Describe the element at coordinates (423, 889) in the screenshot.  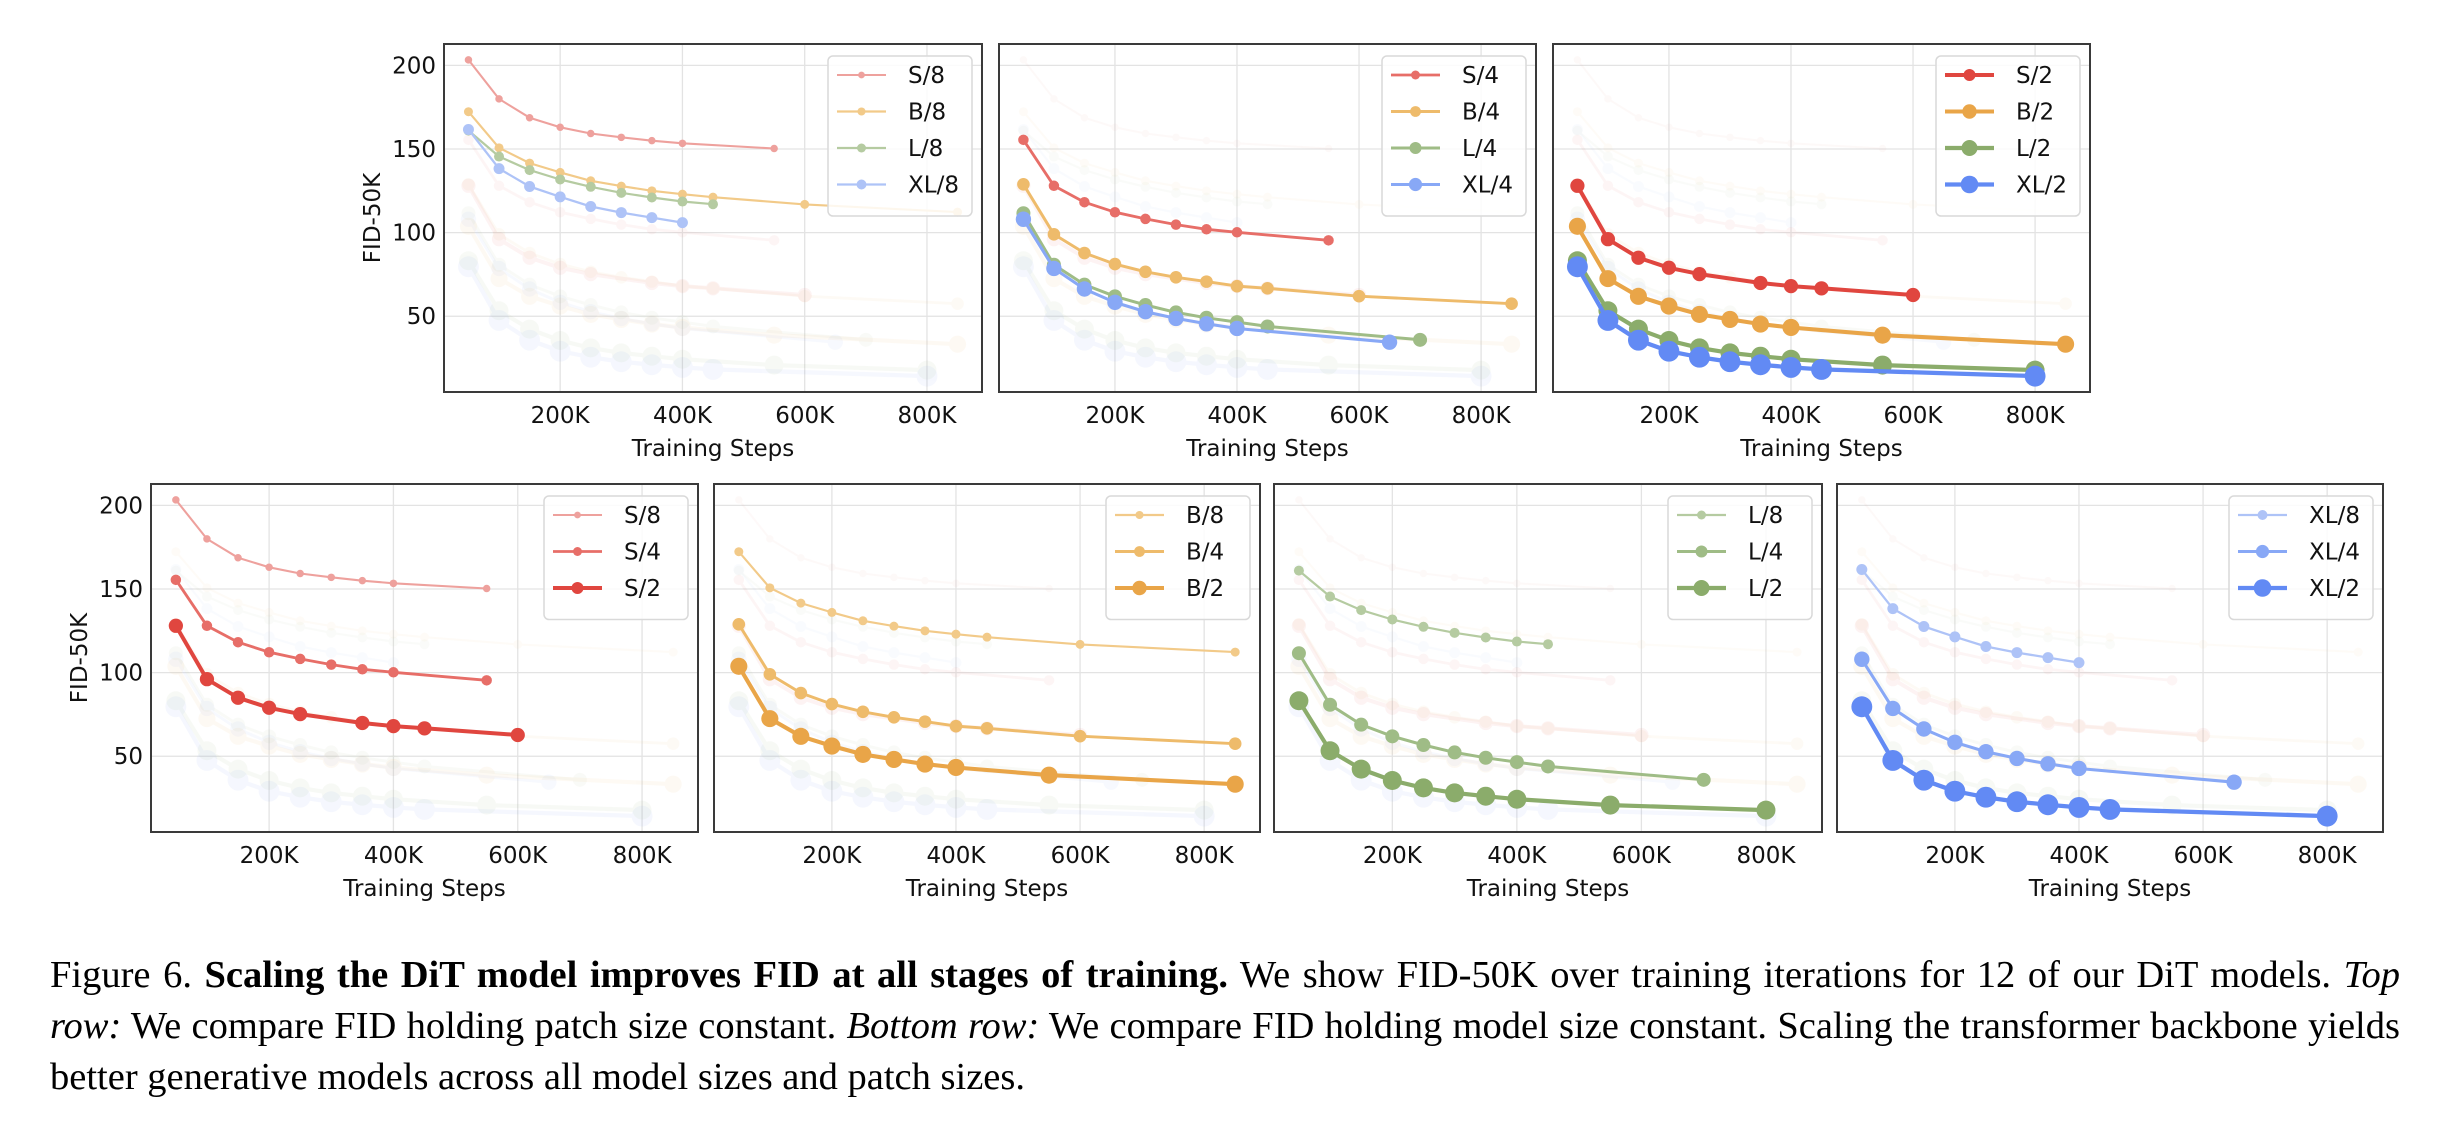
I see `x-axis-label: Training Steps` at that location.